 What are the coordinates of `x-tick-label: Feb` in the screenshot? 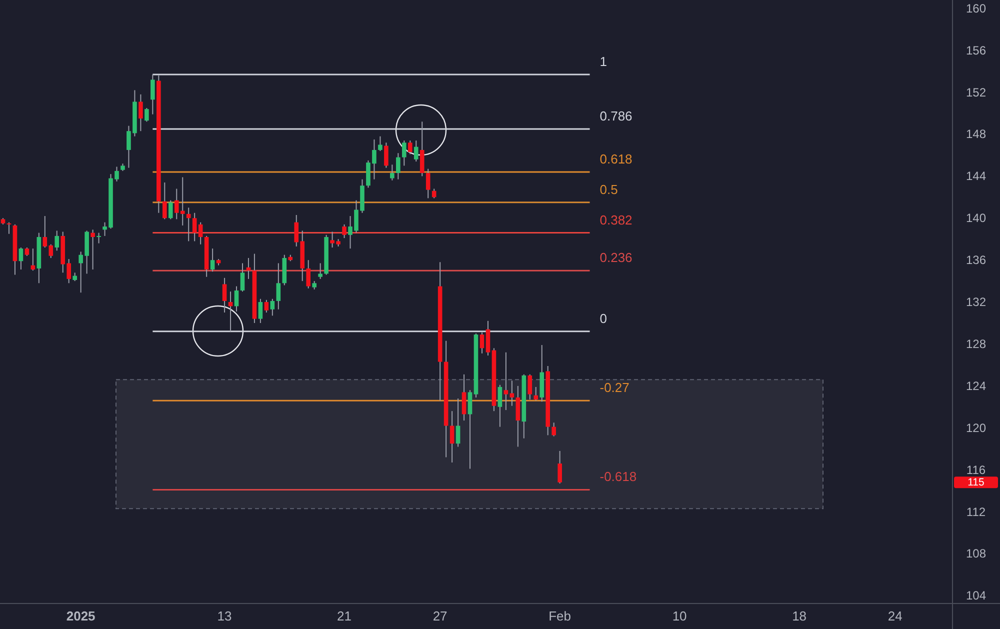 It's located at (560, 616).